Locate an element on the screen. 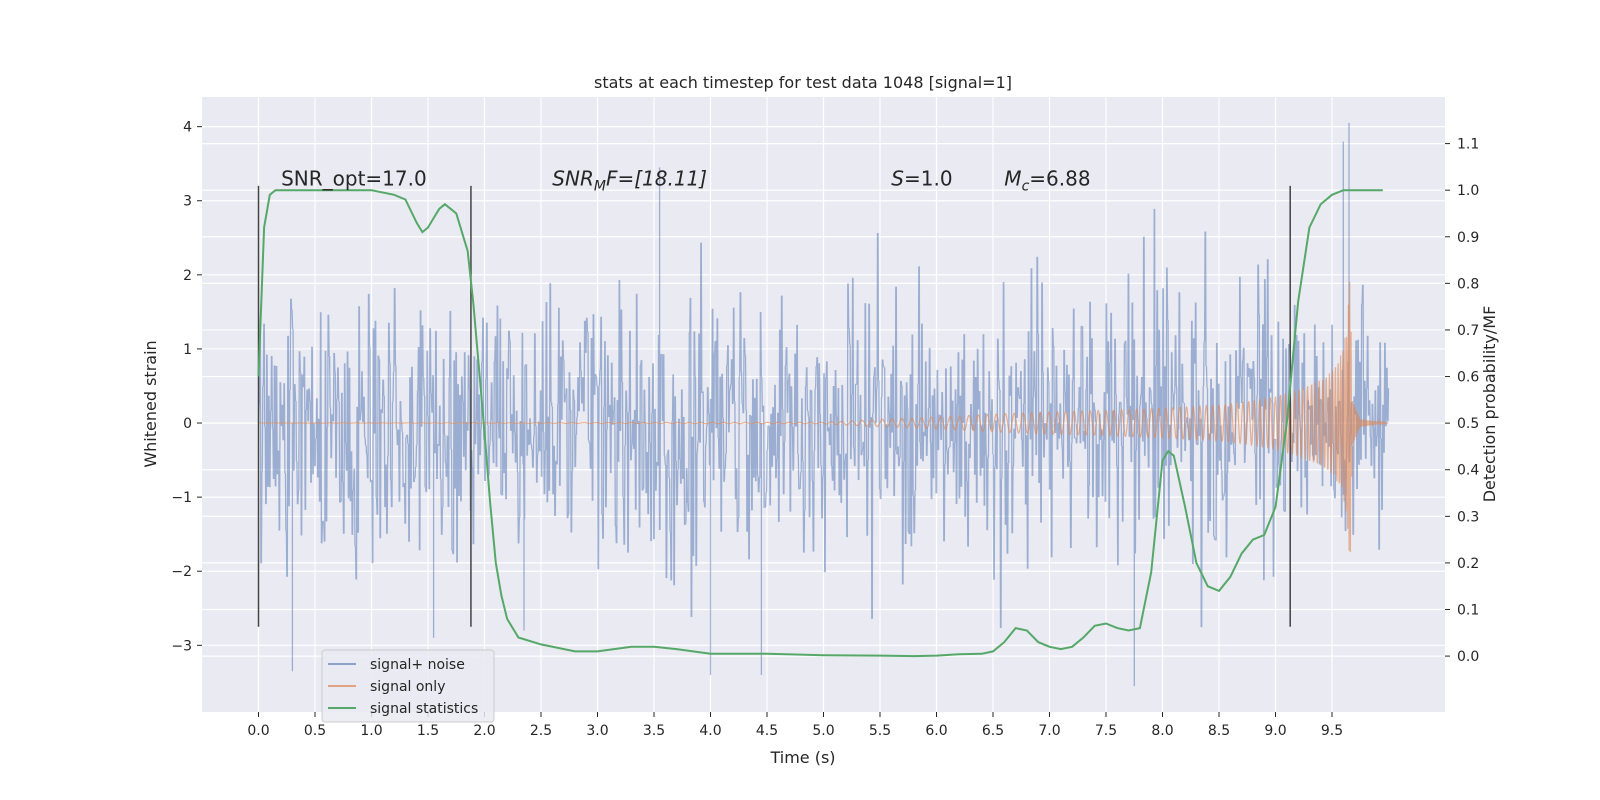 The image size is (1600, 800). y2-tick-label: 0.4 is located at coordinates (1468, 471).